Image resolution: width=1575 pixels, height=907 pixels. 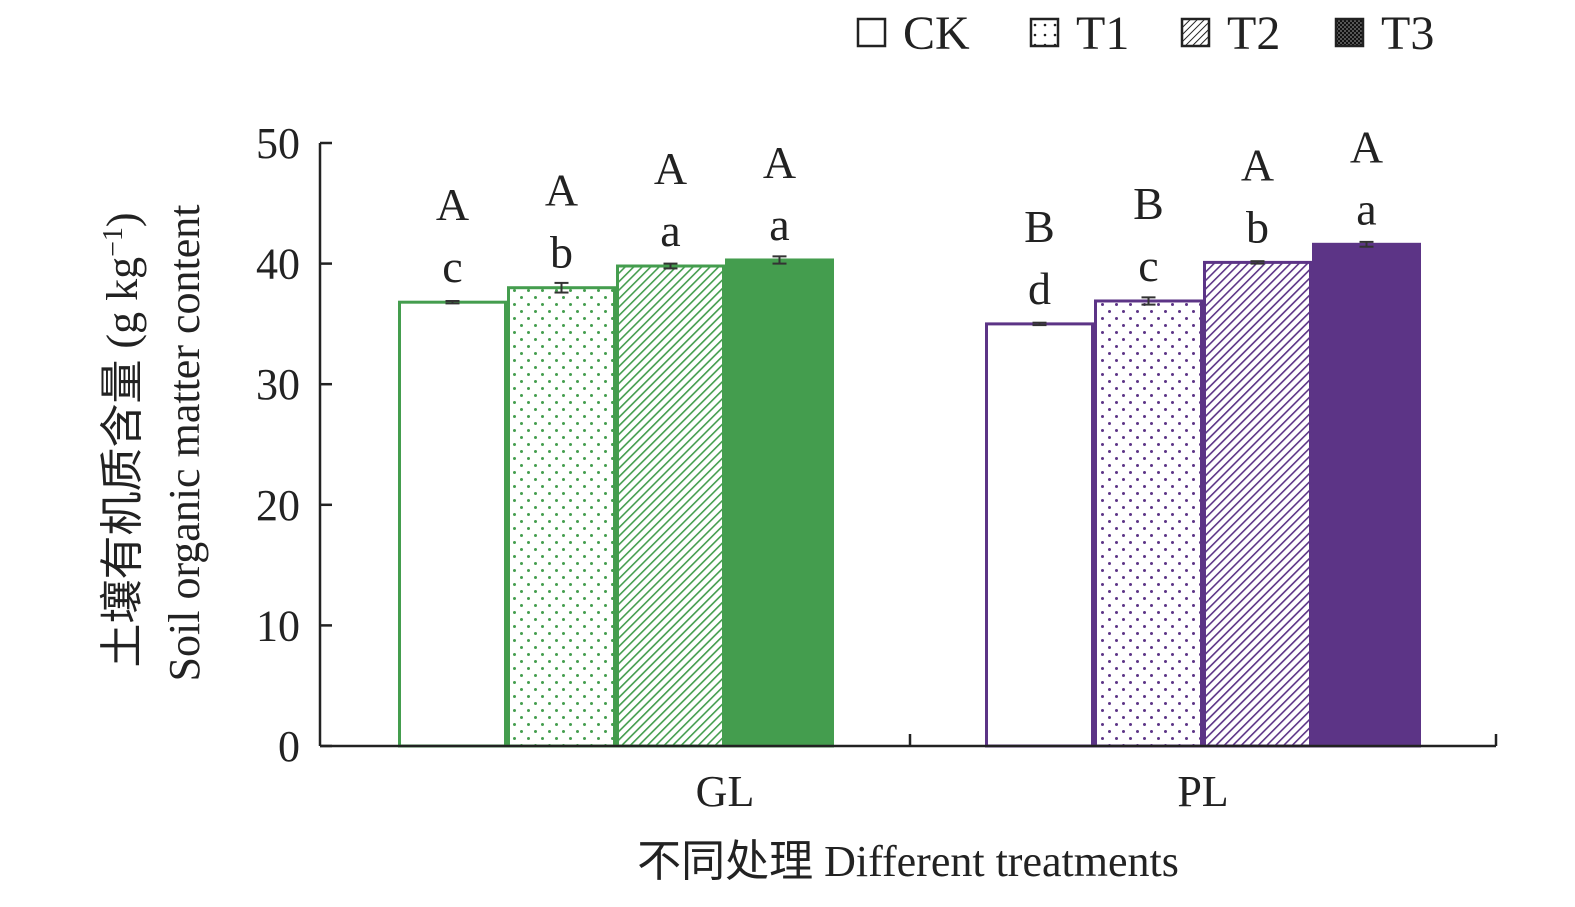 I want to click on error-bar-gl-t2, so click(x=670, y=266).